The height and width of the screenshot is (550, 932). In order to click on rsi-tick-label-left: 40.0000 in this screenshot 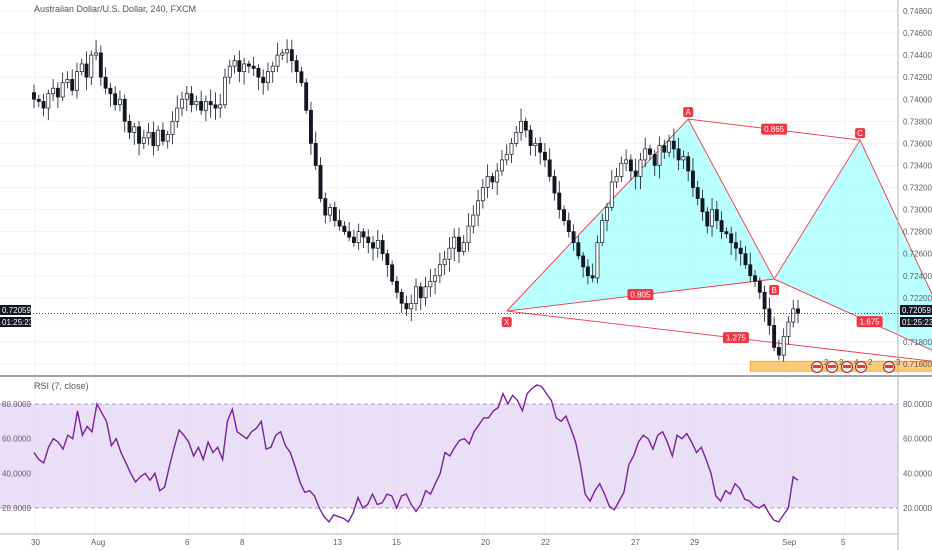, I will do `click(16, 473)`.